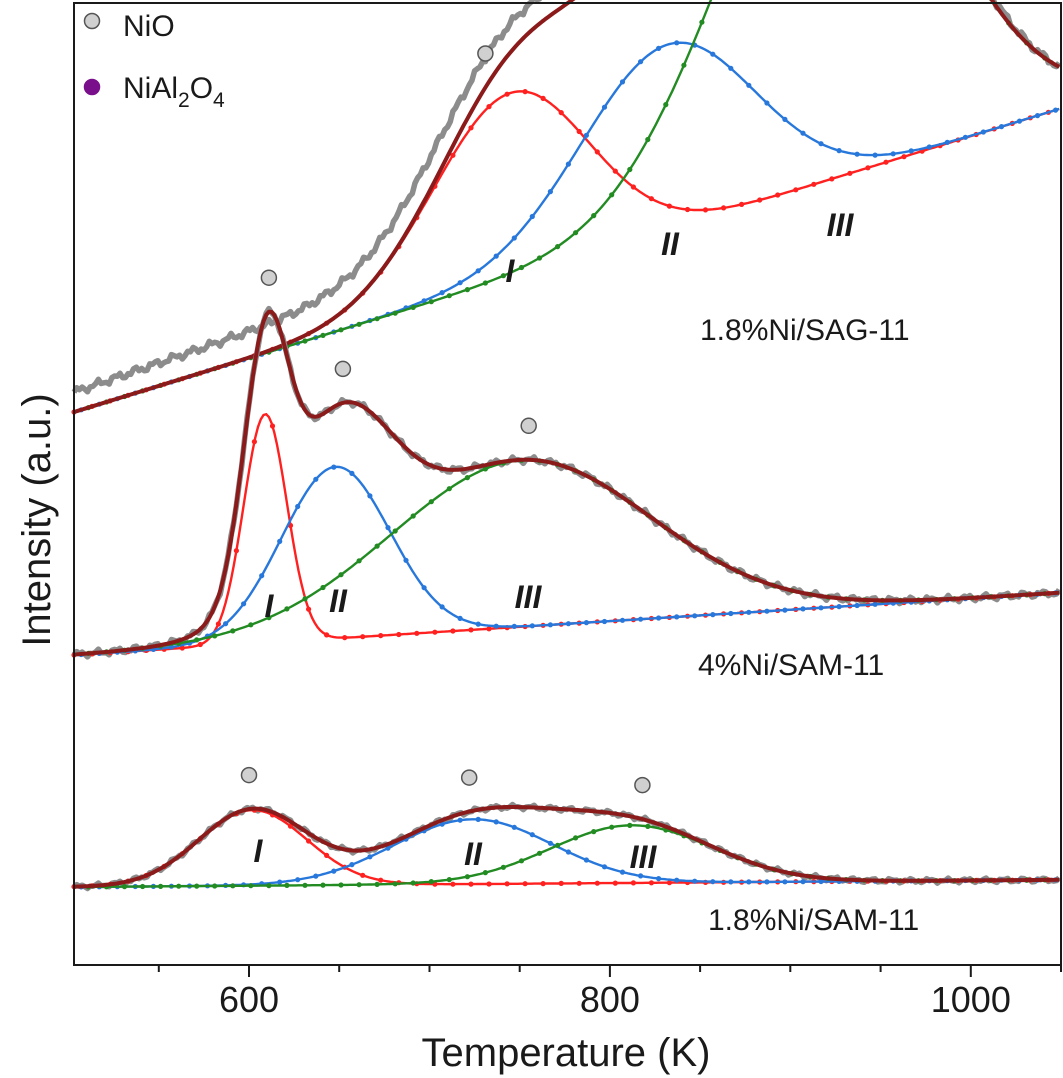  I want to click on legend-nial2o4-marker-icon, so click(92, 87).